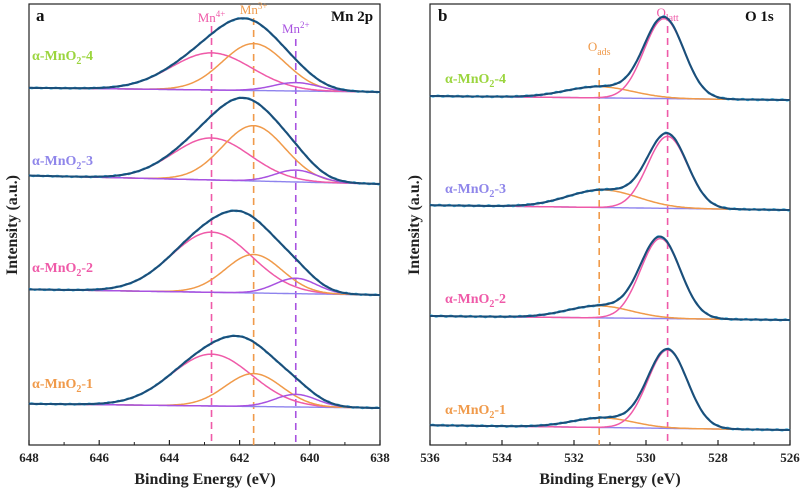  Describe the element at coordinates (212, 17) in the screenshot. I see `peak-label: Mn4+` at that location.